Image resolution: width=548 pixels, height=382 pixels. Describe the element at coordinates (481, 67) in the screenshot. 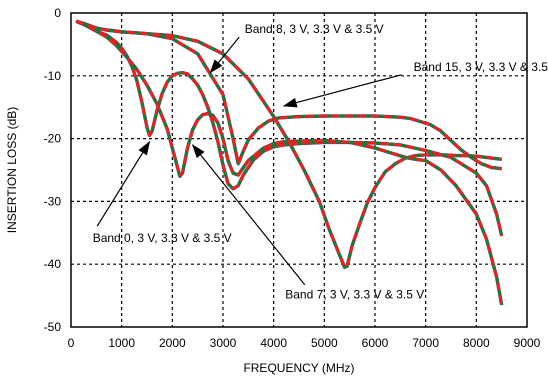

I see `annotation-label: Band 15, 3 V, 3.3 V & 3.5 V` at that location.